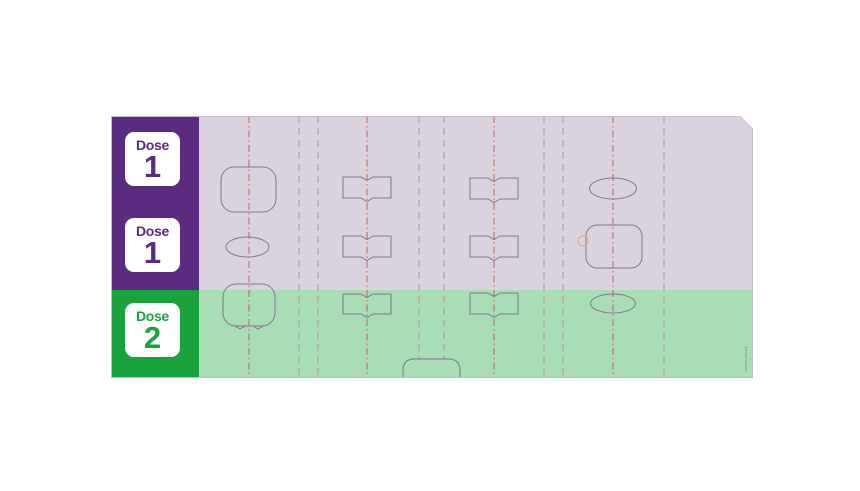 The width and height of the screenshot is (860, 491). Describe the element at coordinates (249, 327) in the screenshot. I see `notch-col1-row3` at that location.